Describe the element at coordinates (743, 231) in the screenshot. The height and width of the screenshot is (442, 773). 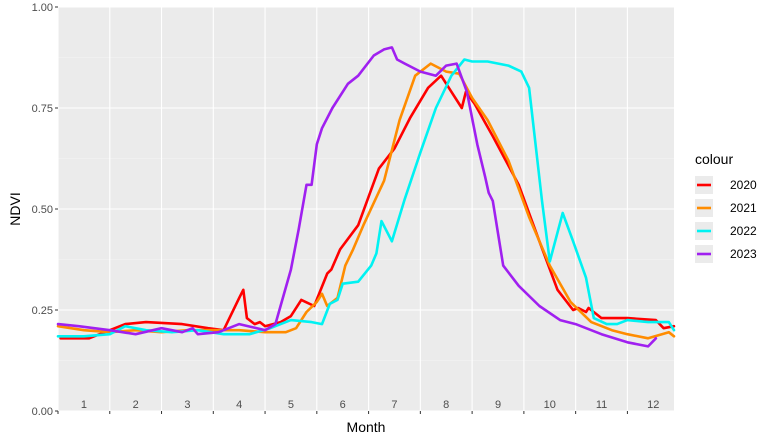
I see `legend-label-2022: 2022` at that location.